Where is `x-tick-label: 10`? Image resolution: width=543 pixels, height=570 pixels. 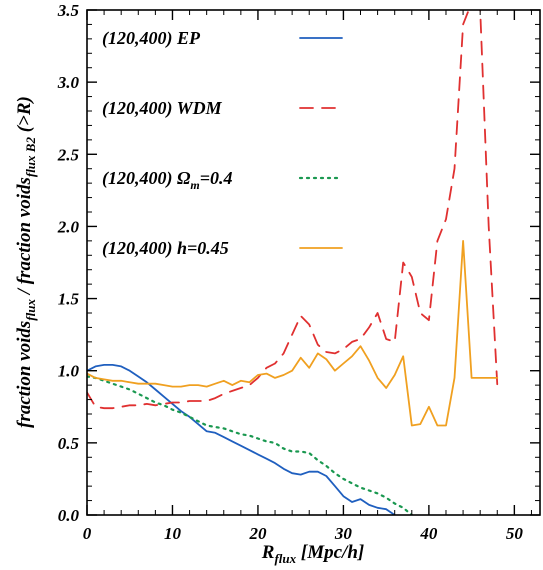
x-tick-label: 10 is located at coordinates (173, 533).